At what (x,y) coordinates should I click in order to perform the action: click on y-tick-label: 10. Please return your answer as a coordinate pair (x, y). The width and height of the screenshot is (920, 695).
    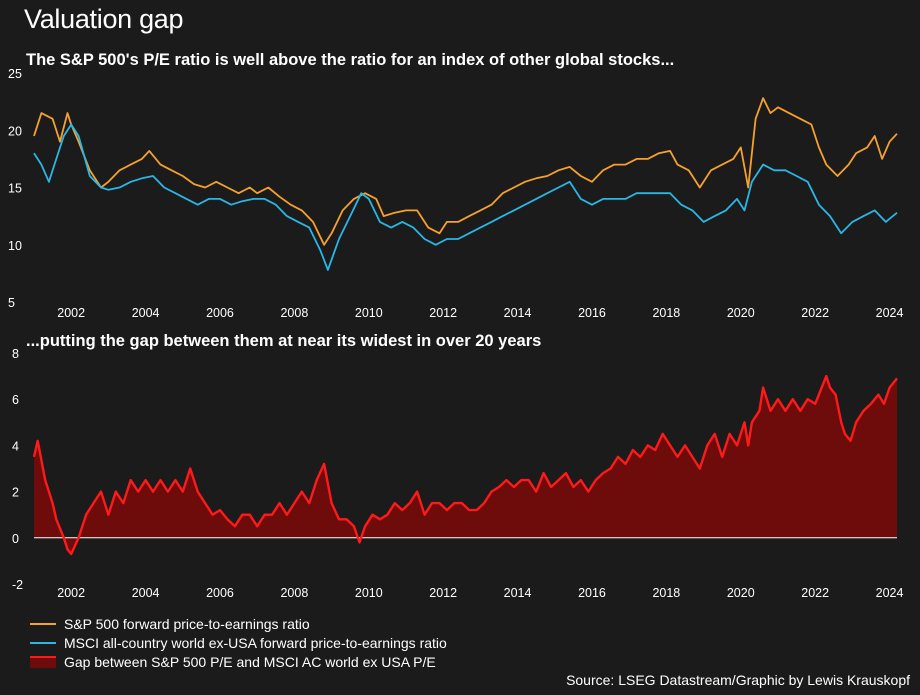
    Looking at the image, I should click on (15, 246).